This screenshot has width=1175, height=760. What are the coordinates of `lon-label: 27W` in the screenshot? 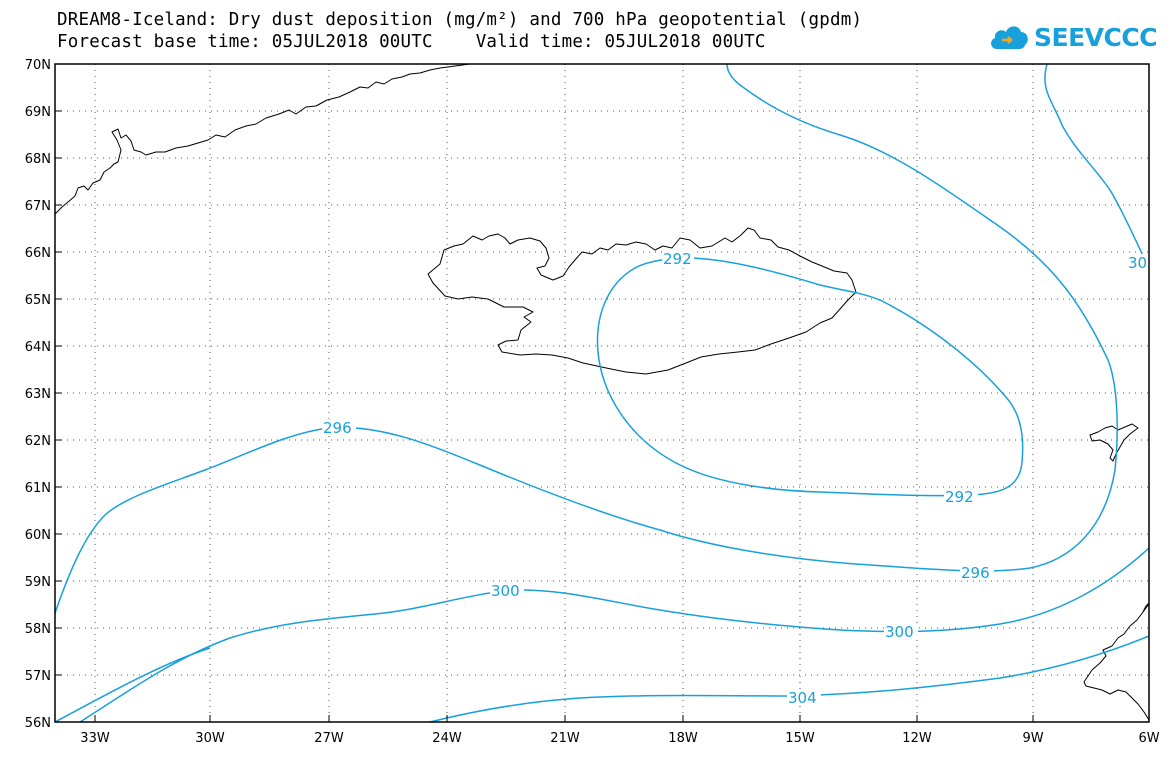 It's located at (329, 738).